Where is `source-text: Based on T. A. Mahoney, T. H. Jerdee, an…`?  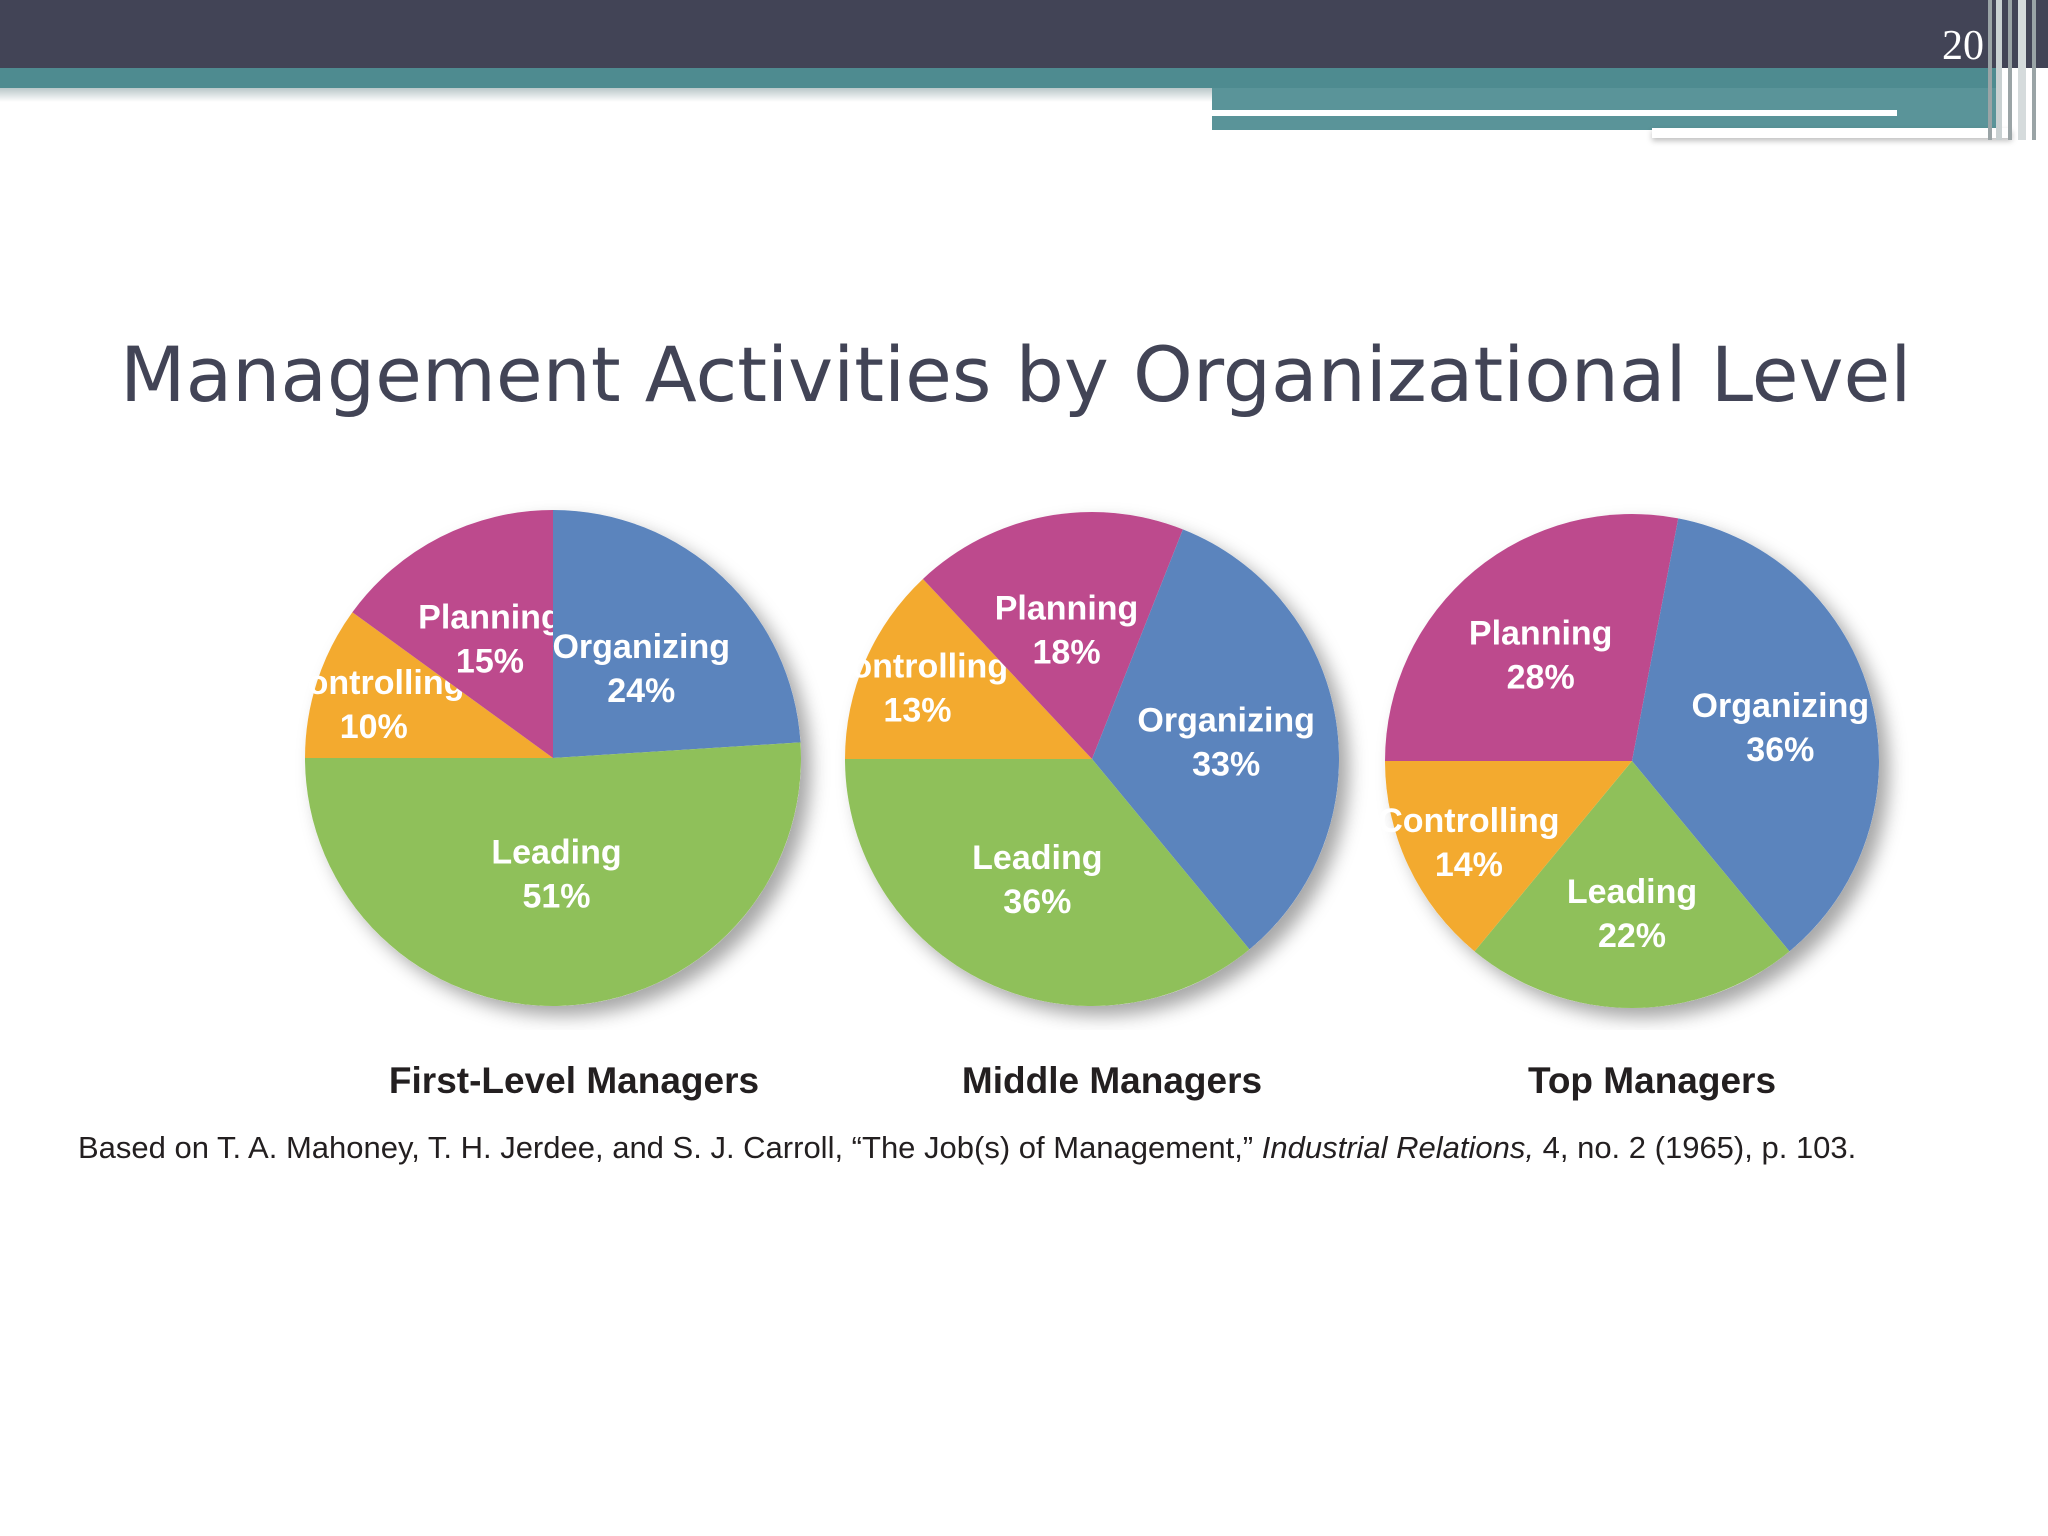
source-text: Based on T. A. Mahoney, T. H. Jerdee, an… is located at coordinates (670, 1147).